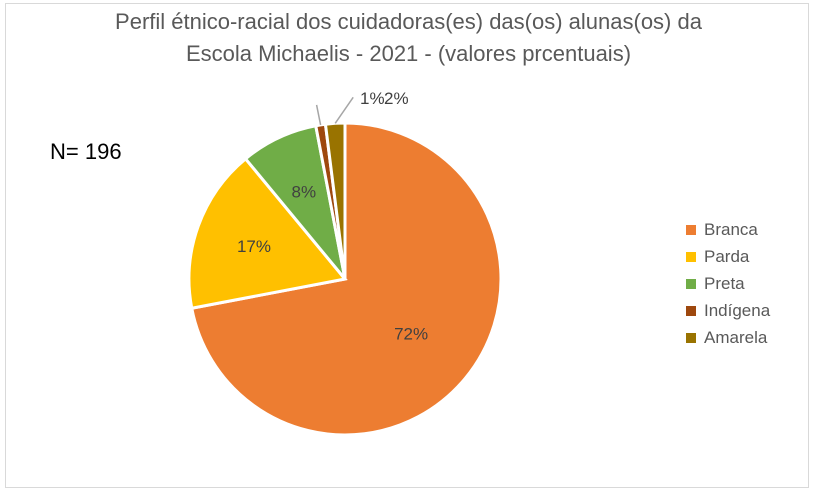  Describe the element at coordinates (318, 115) in the screenshot. I see `leader-line-indigena` at that location.